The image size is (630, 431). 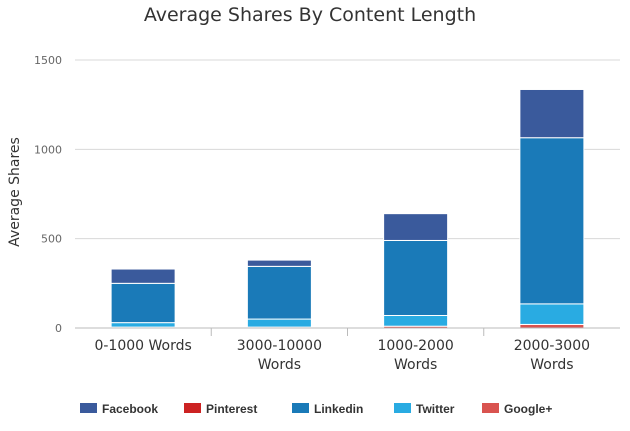 What do you see at coordinates (48, 149) in the screenshot?
I see `y-tick-label: 1000` at bounding box center [48, 149].